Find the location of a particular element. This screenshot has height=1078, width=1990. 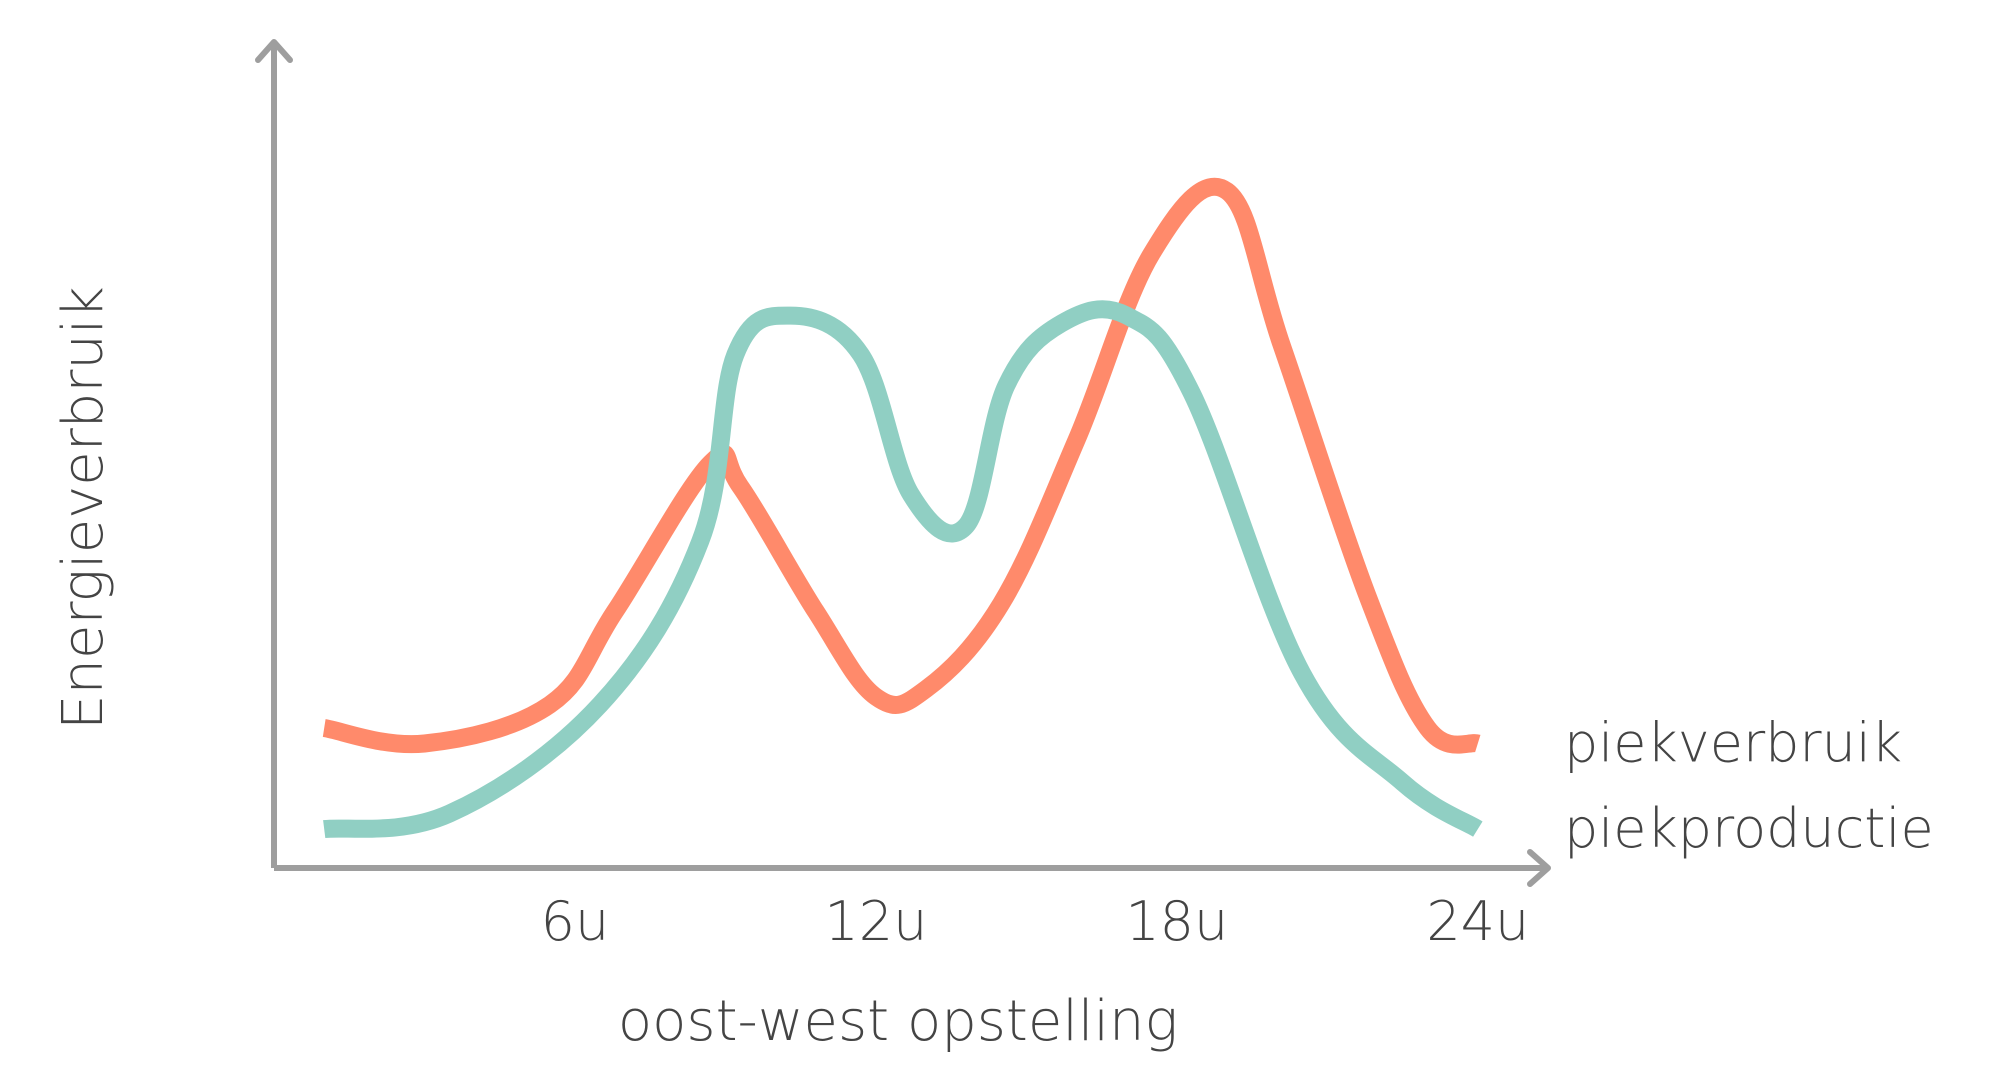

legend-label-piekproductie: piekproductie is located at coordinates (1749, 828).